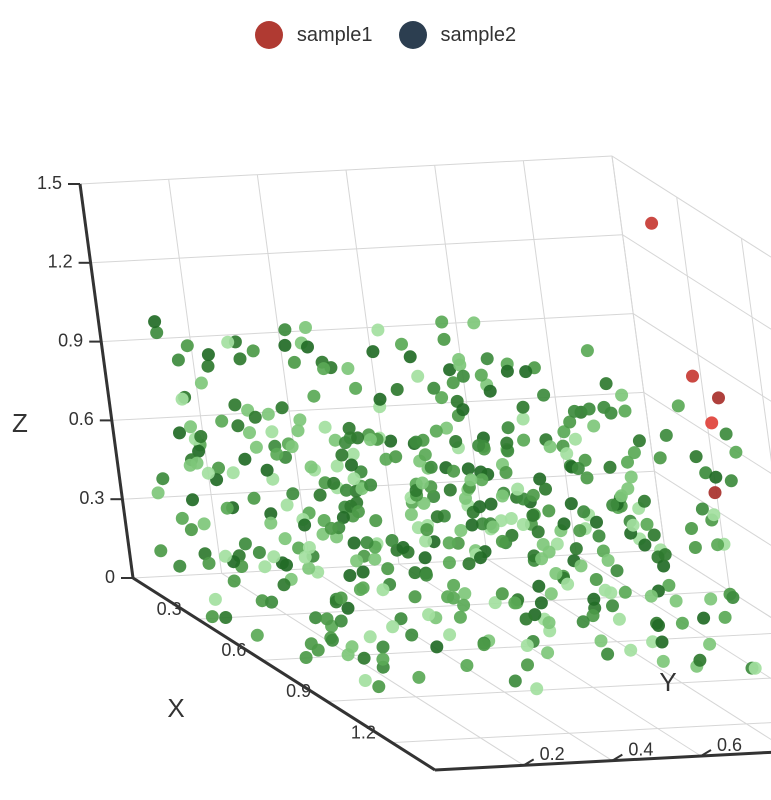 Image resolution: width=771 pixels, height=800 pixels. Describe the element at coordinates (70, 340) in the screenshot. I see `z-tick-label: 0.9` at that location.